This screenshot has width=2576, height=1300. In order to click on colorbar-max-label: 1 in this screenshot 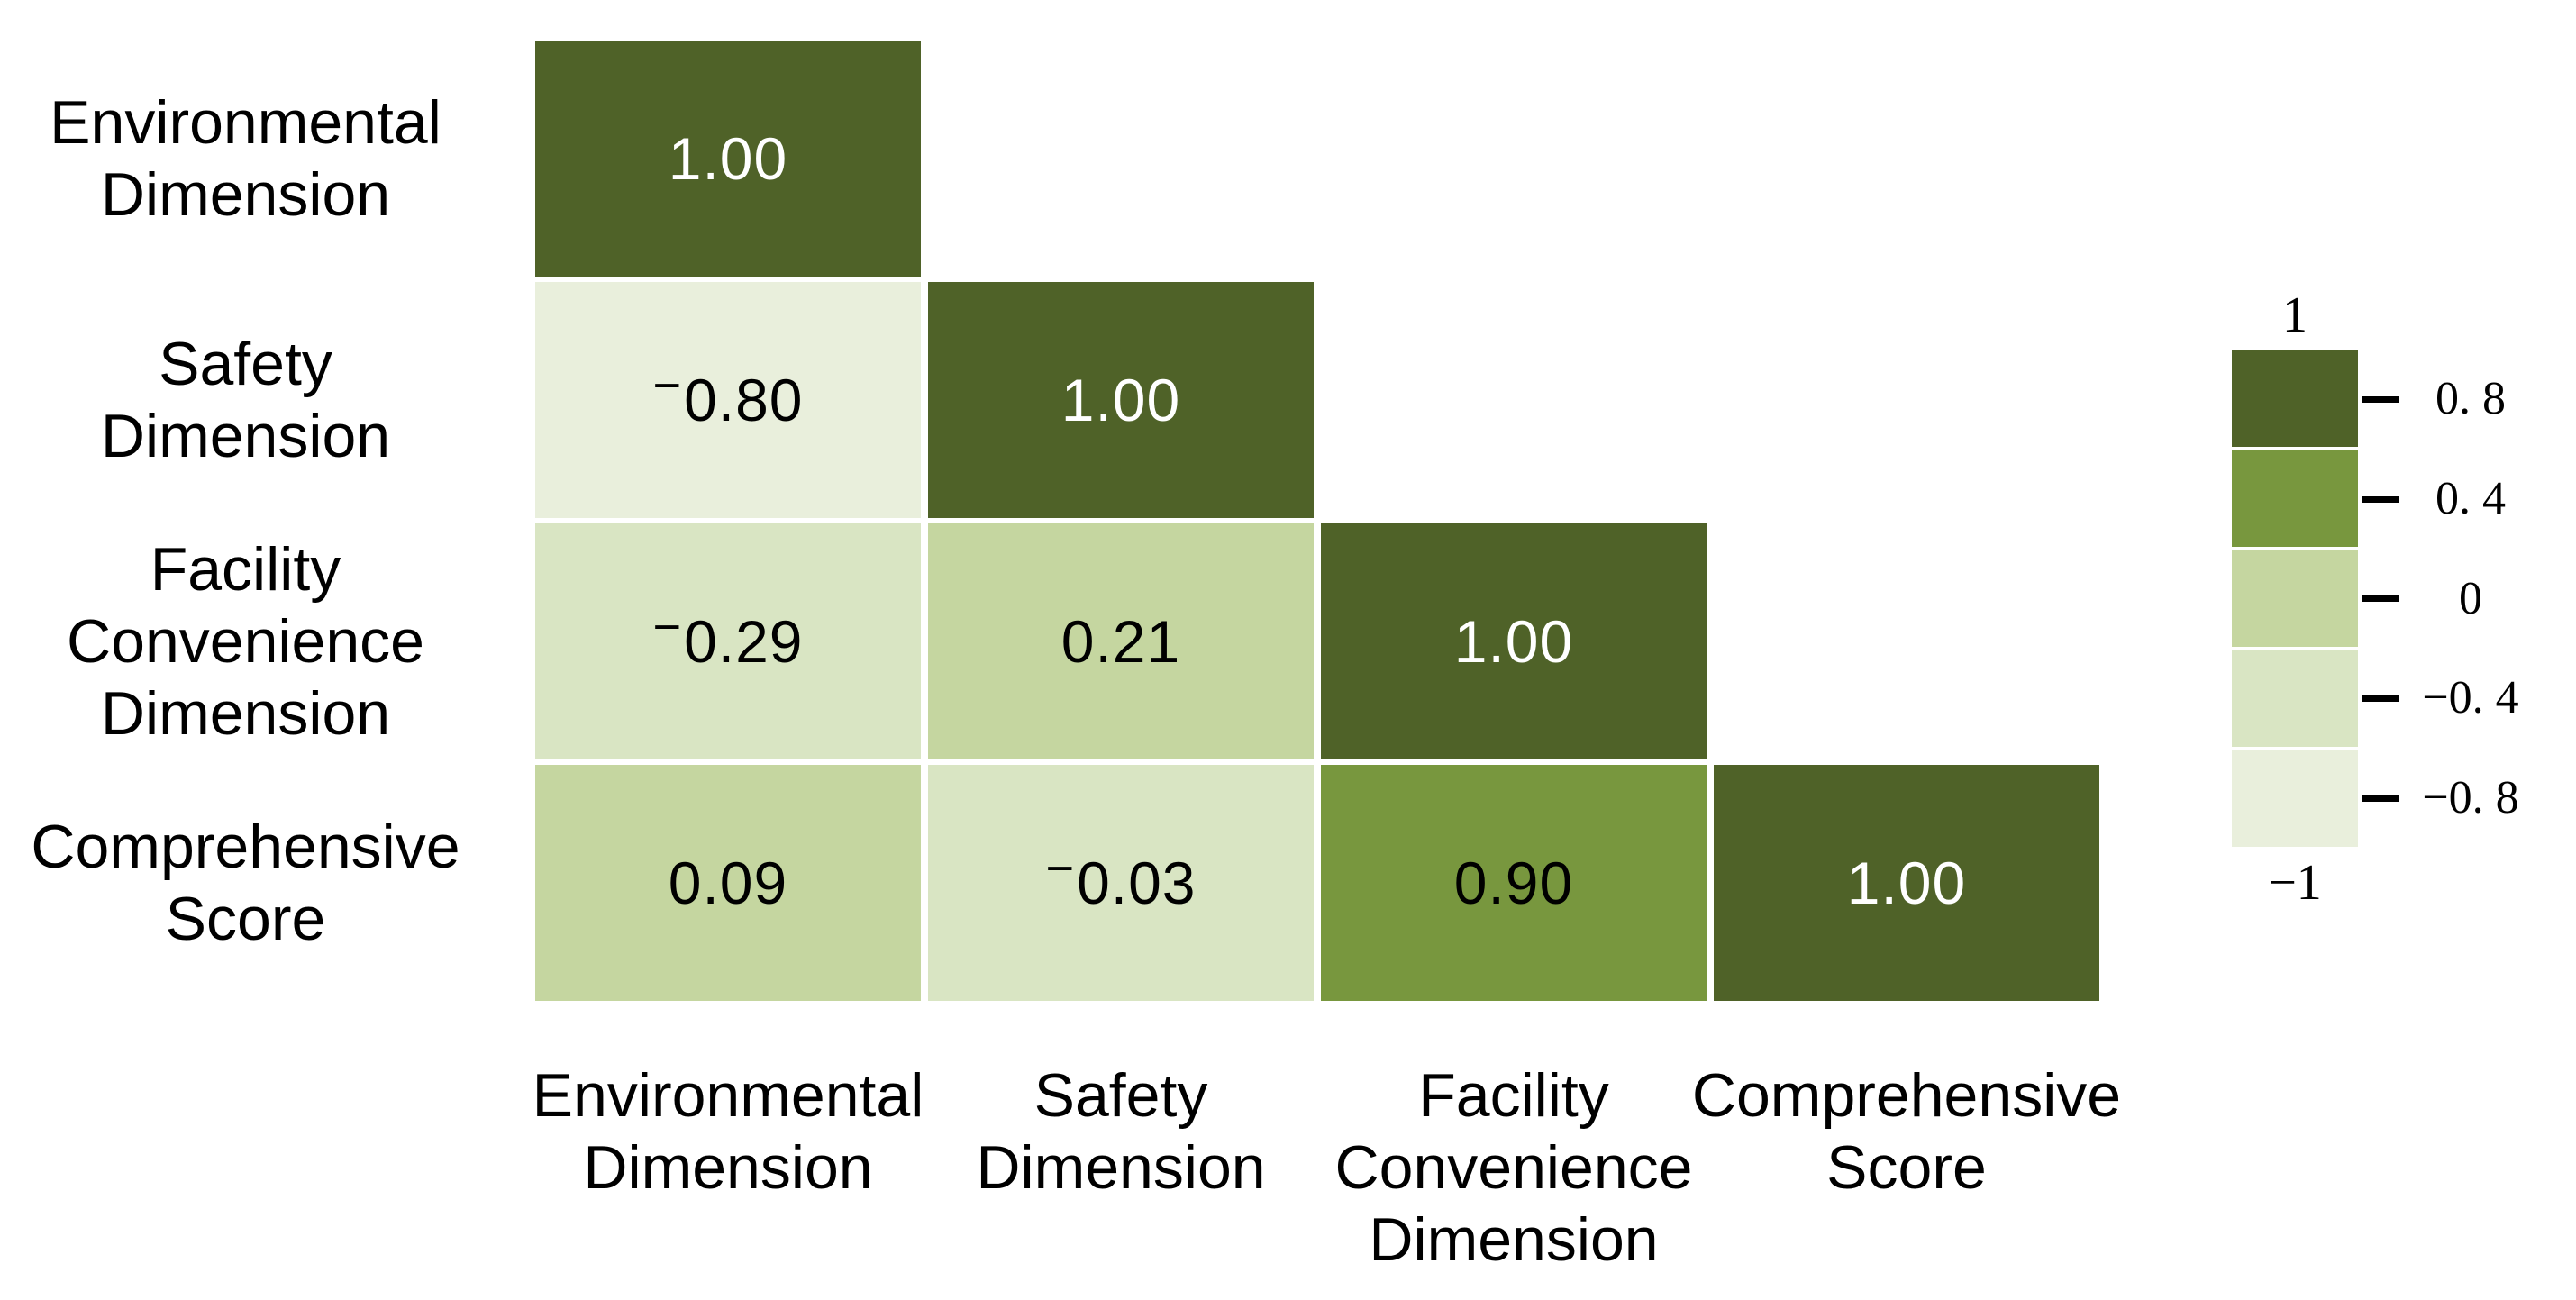, I will do `click(2294, 315)`.